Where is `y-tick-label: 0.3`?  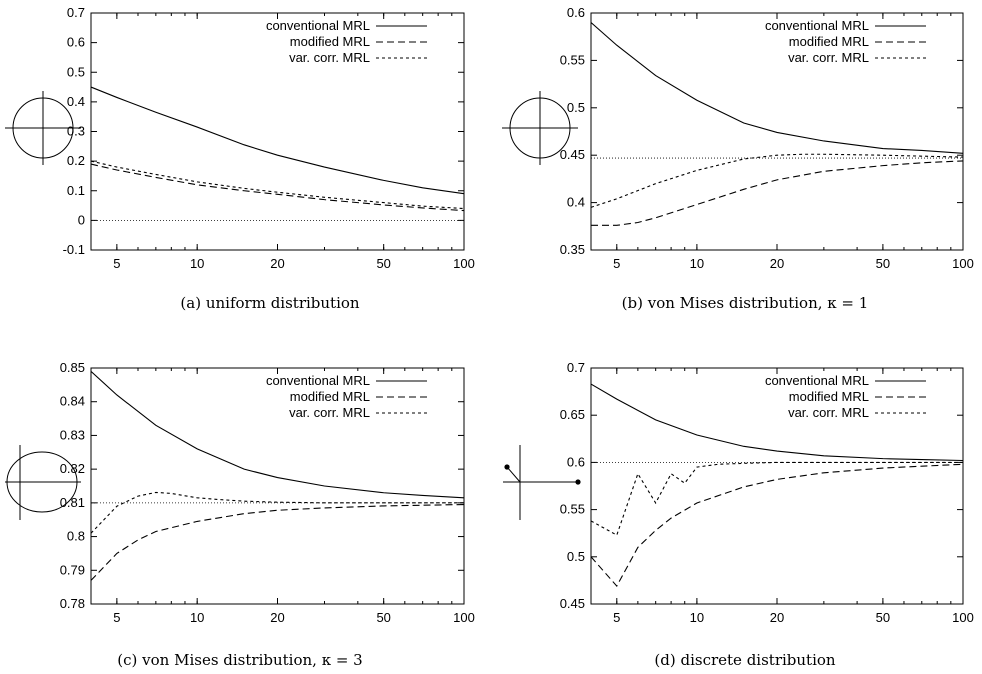
y-tick-label: 0.3 is located at coordinates (76, 131).